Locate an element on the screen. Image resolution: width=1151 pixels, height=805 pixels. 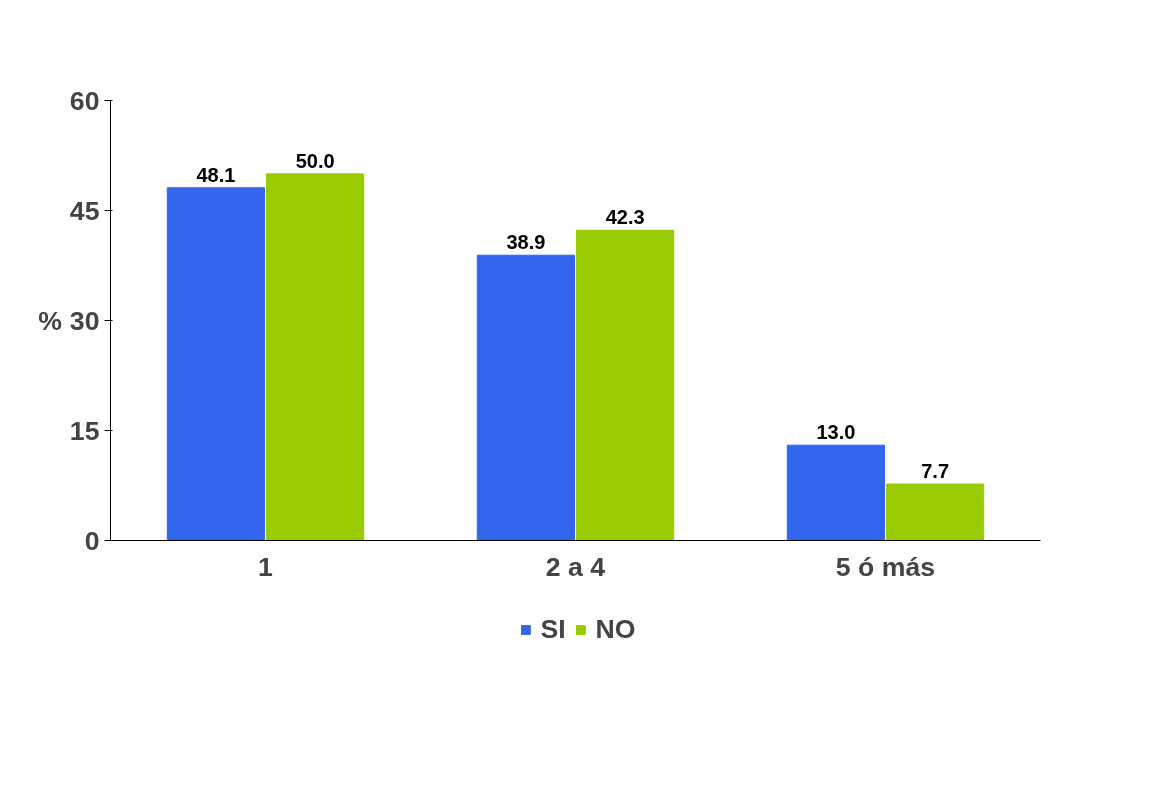
data-label: 13.0 is located at coordinates (836, 432).